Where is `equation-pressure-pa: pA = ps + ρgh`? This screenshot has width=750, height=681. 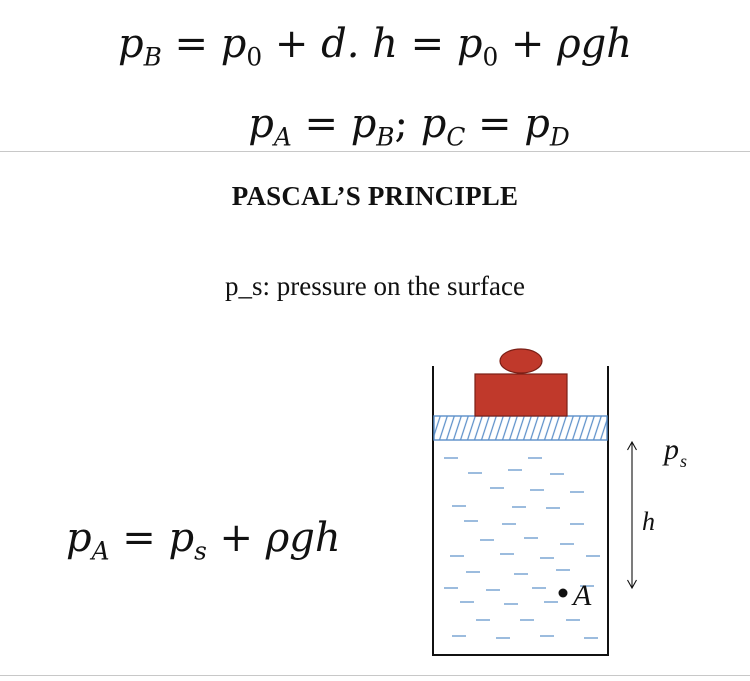 equation-pressure-pa: pA = ps + ρgh is located at coordinates (203, 538).